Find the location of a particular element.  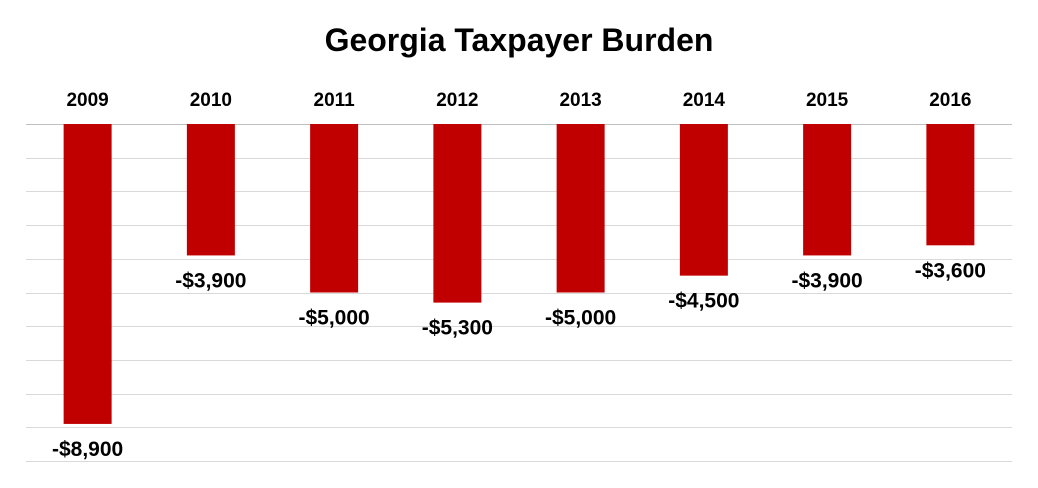

category-label-2012: 2012 is located at coordinates (457, 100).